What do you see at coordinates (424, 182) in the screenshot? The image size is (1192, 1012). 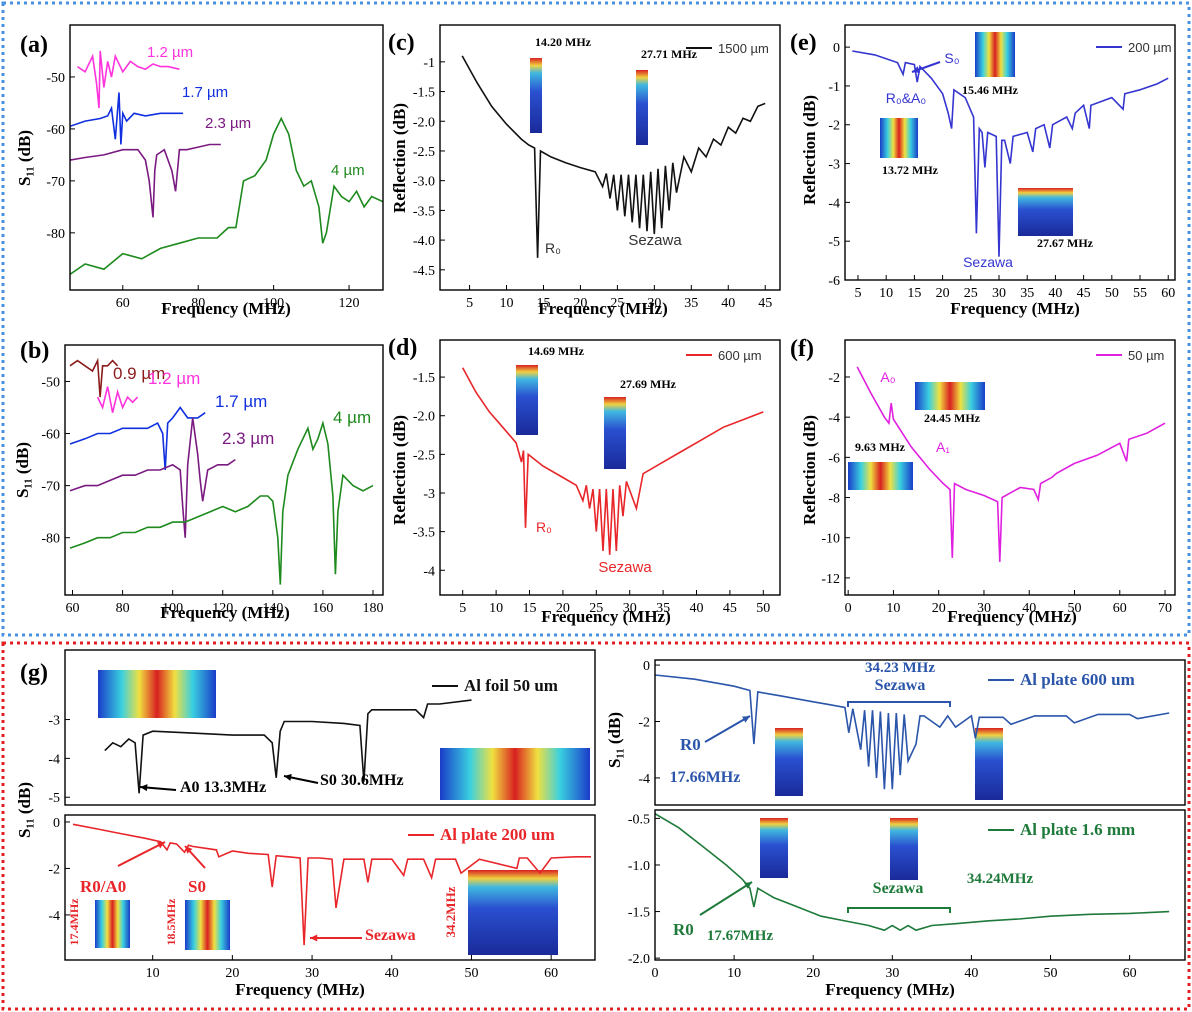 I see `y-tick-label: -3.0` at bounding box center [424, 182].